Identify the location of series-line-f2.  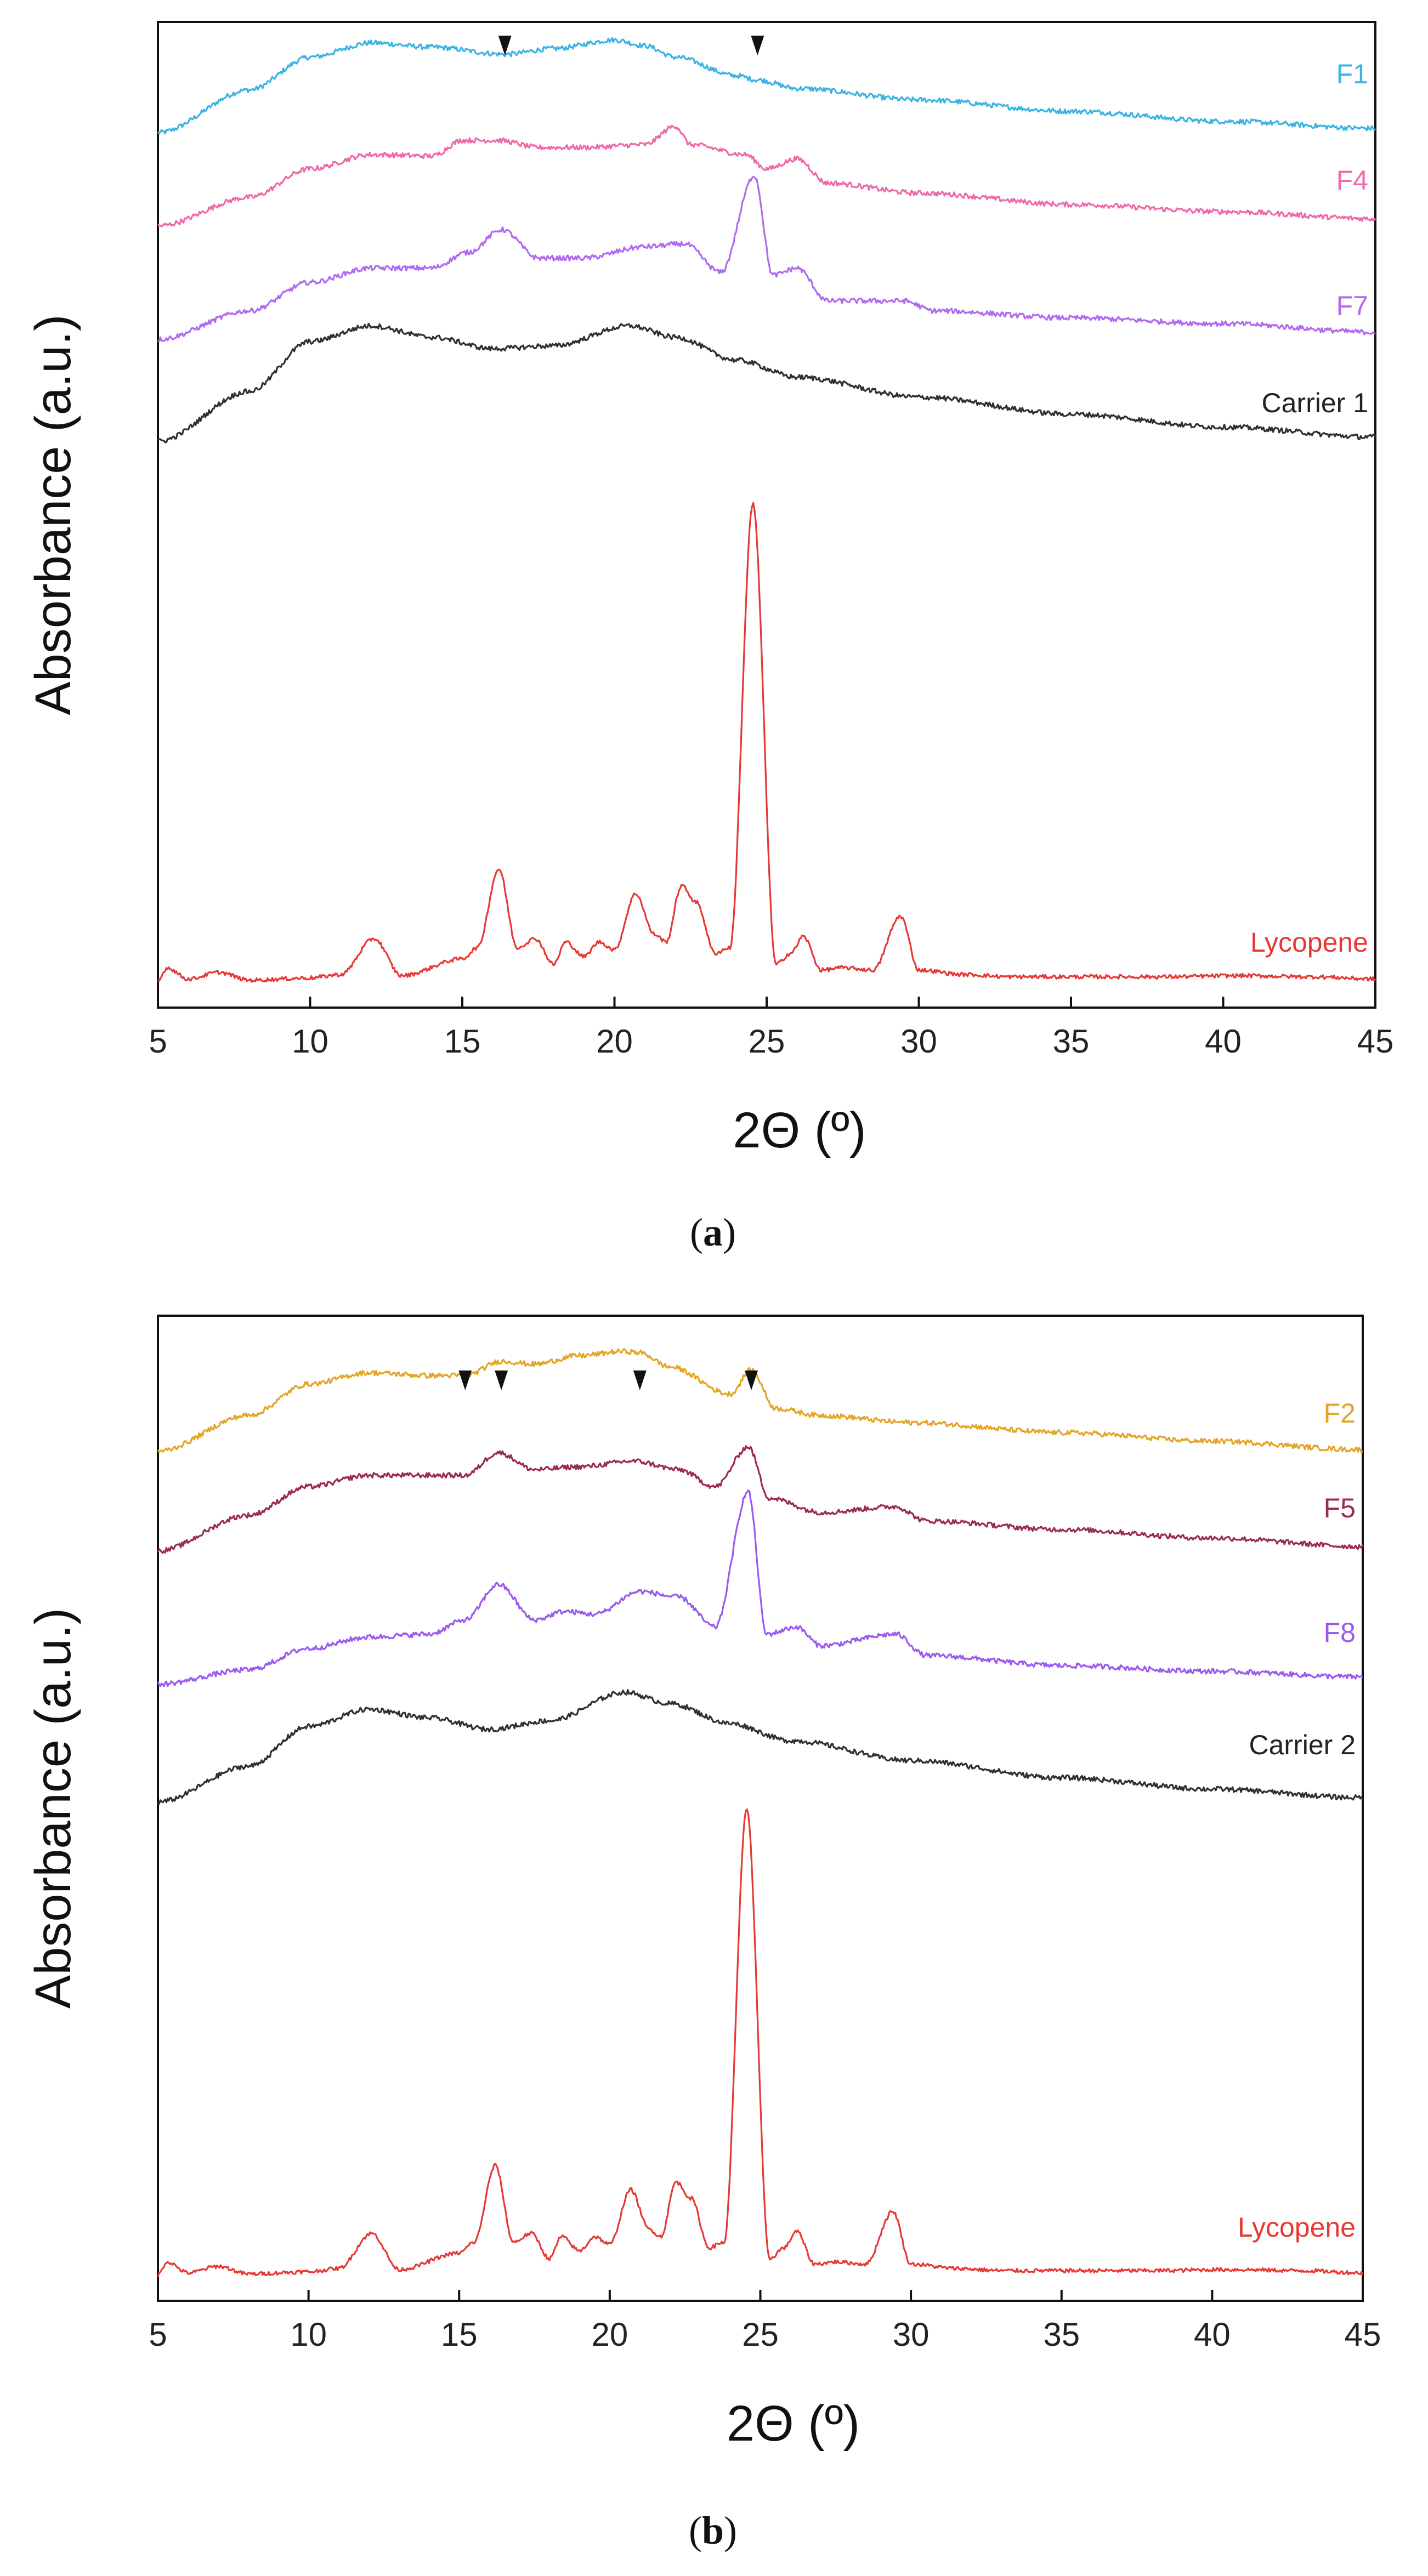
(760, 1400).